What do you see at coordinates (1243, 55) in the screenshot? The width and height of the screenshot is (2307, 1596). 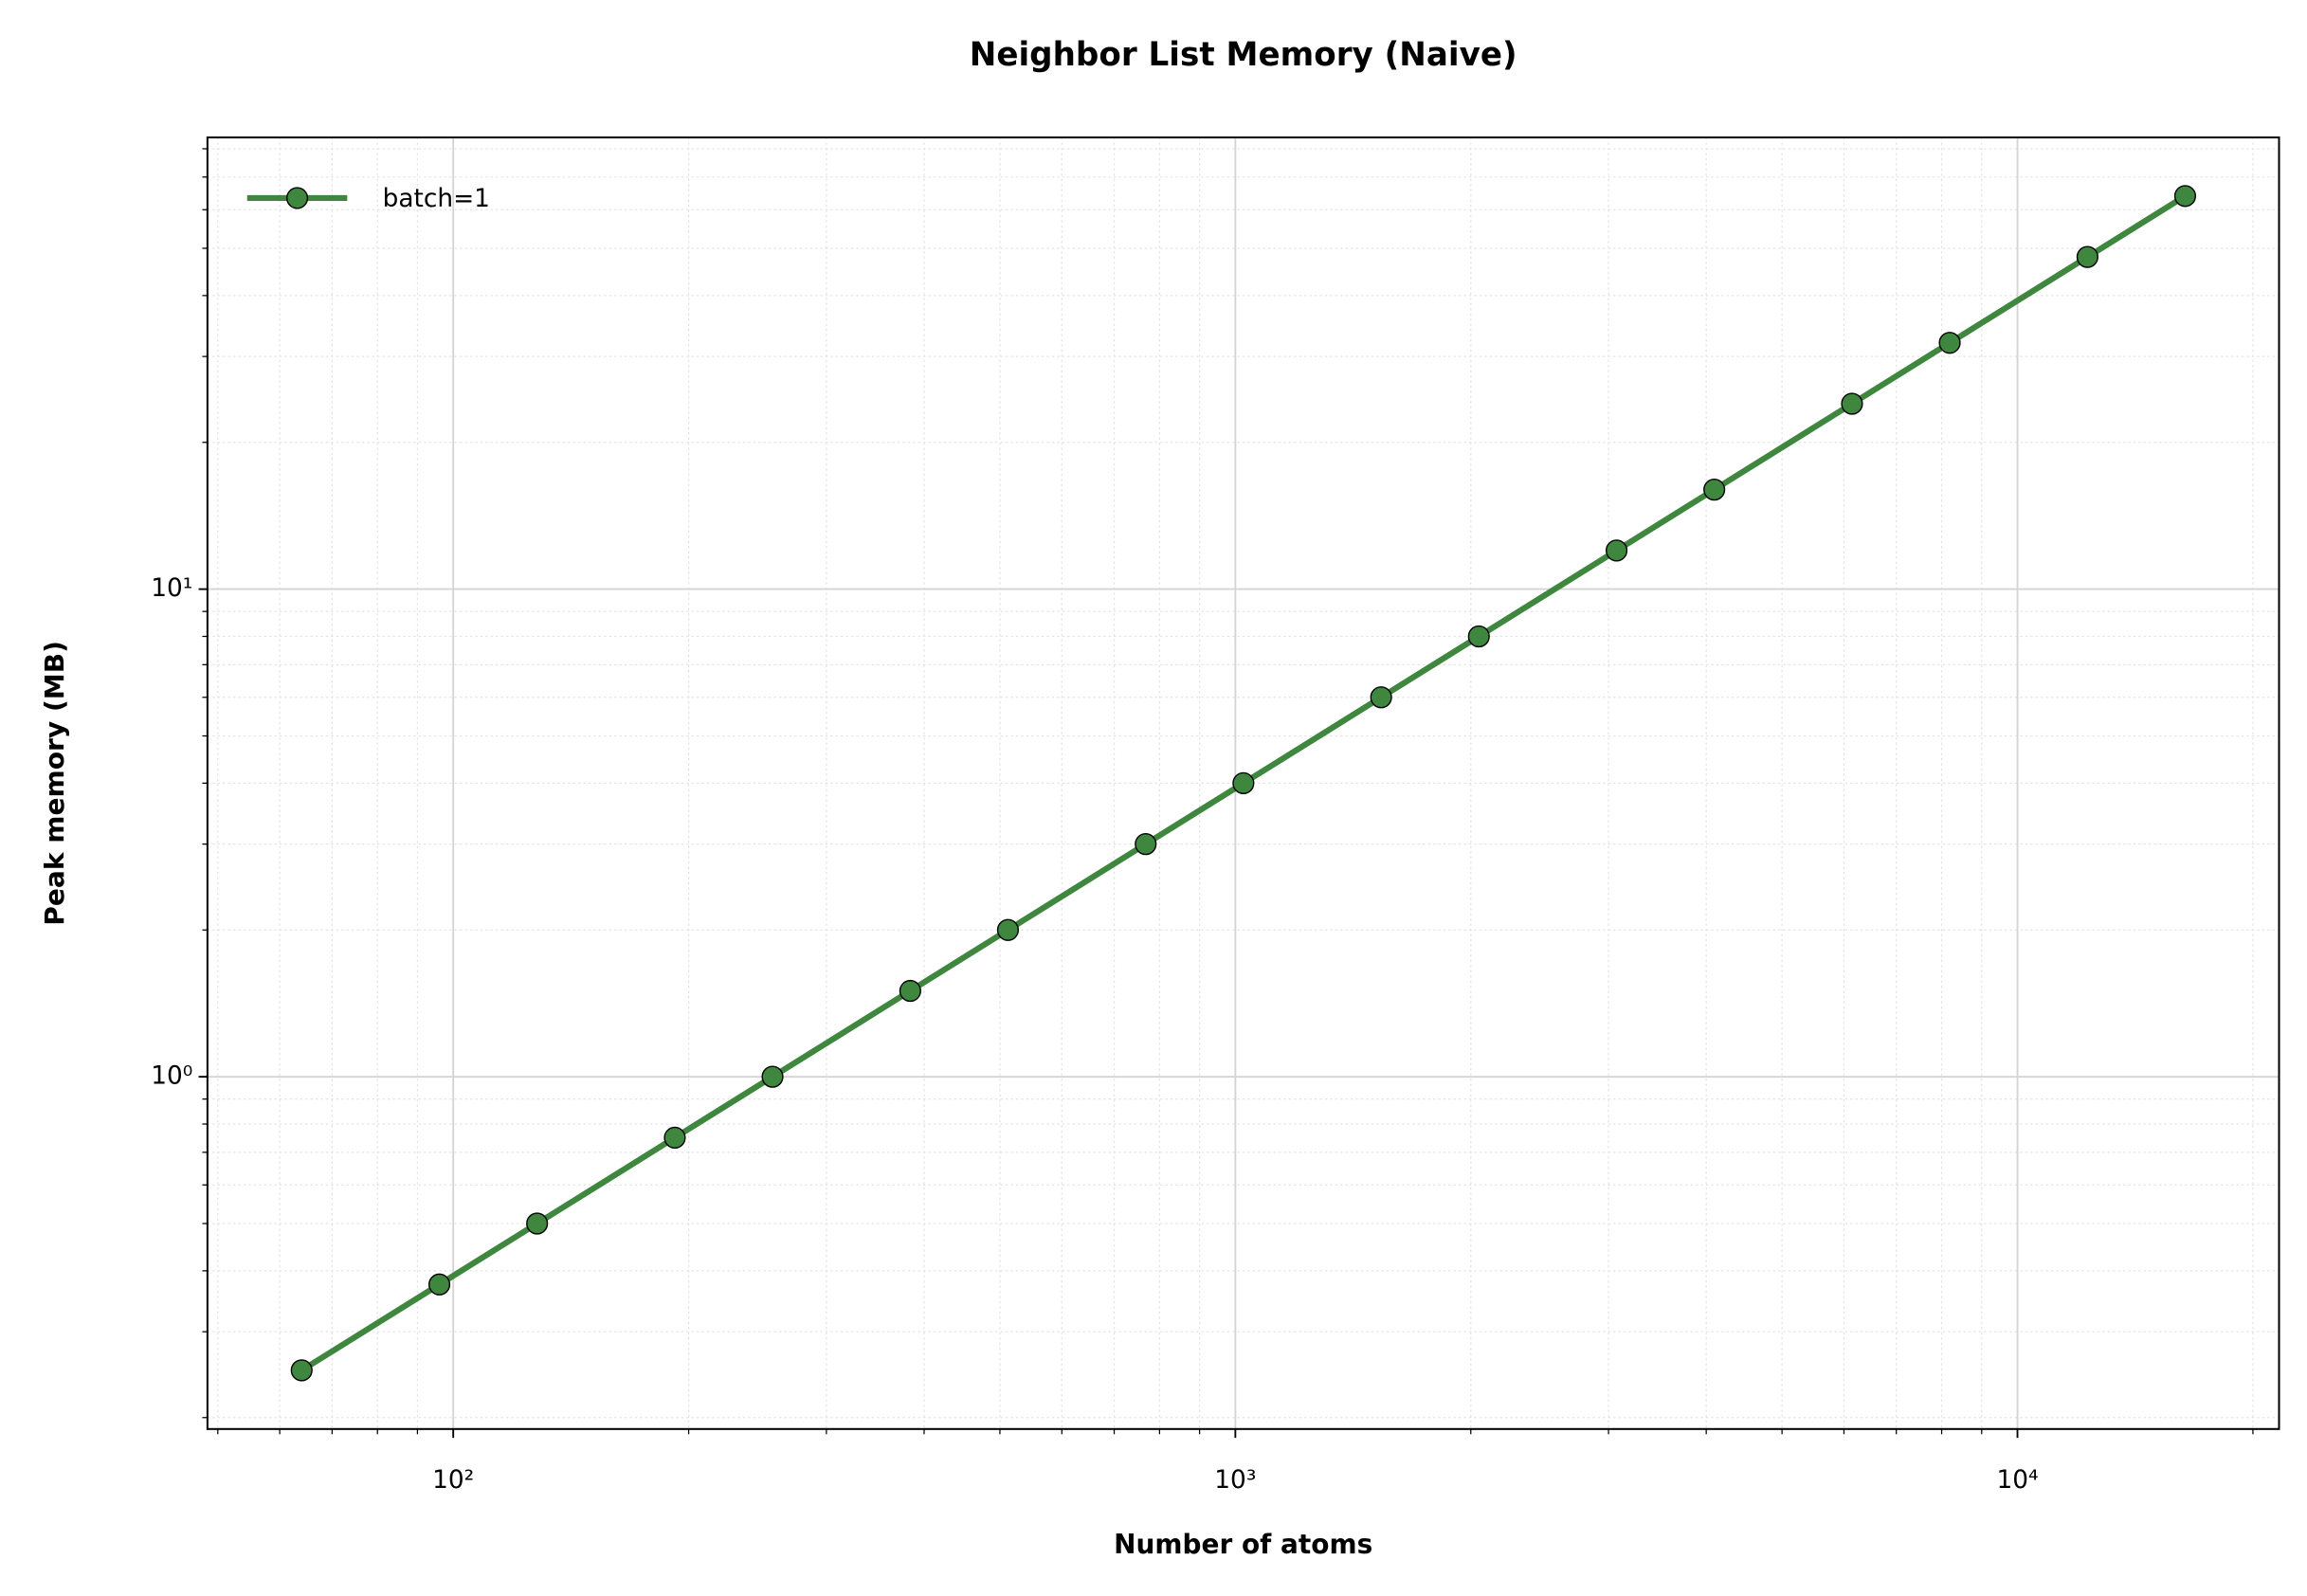 I see `chart-title: Neighbor List Memory (Naive)` at bounding box center [1243, 55].